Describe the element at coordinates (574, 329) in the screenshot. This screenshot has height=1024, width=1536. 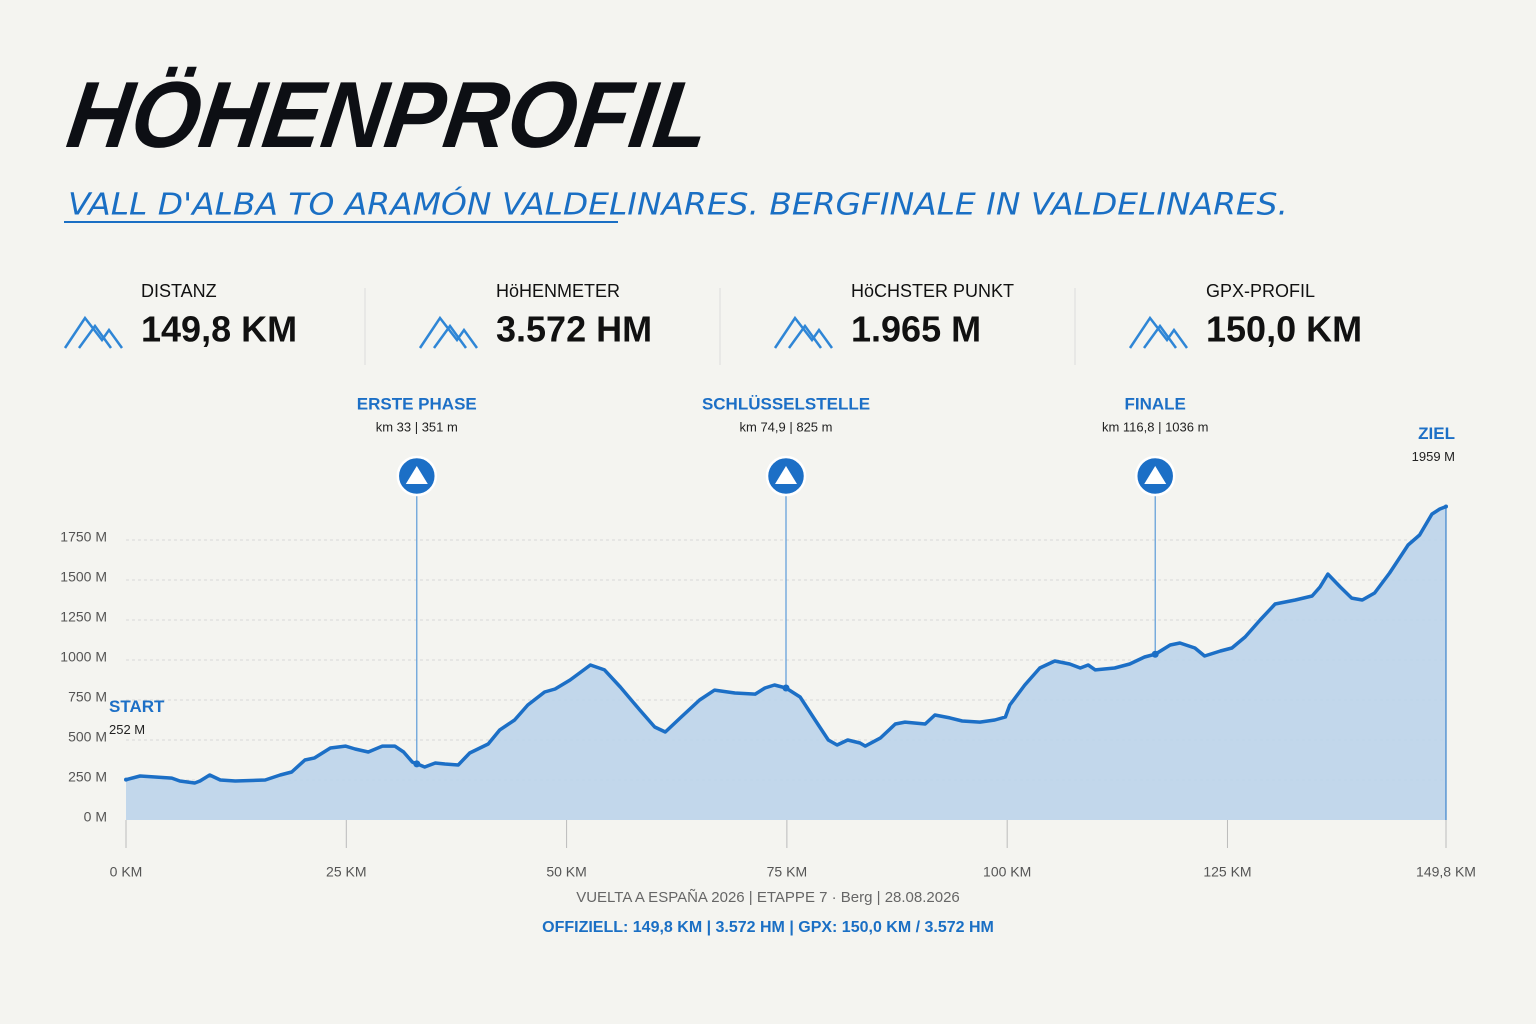
I see `stat-value: 3.572 HM` at that location.